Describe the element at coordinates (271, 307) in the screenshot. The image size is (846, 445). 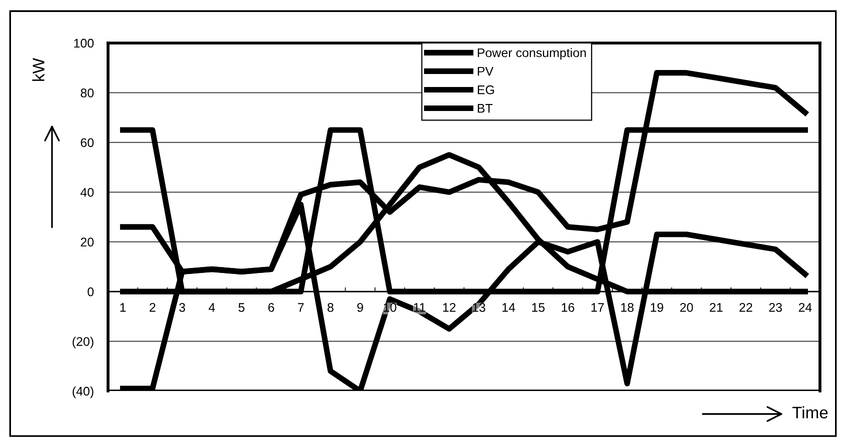
I see `x-tick-label: 6` at that location.